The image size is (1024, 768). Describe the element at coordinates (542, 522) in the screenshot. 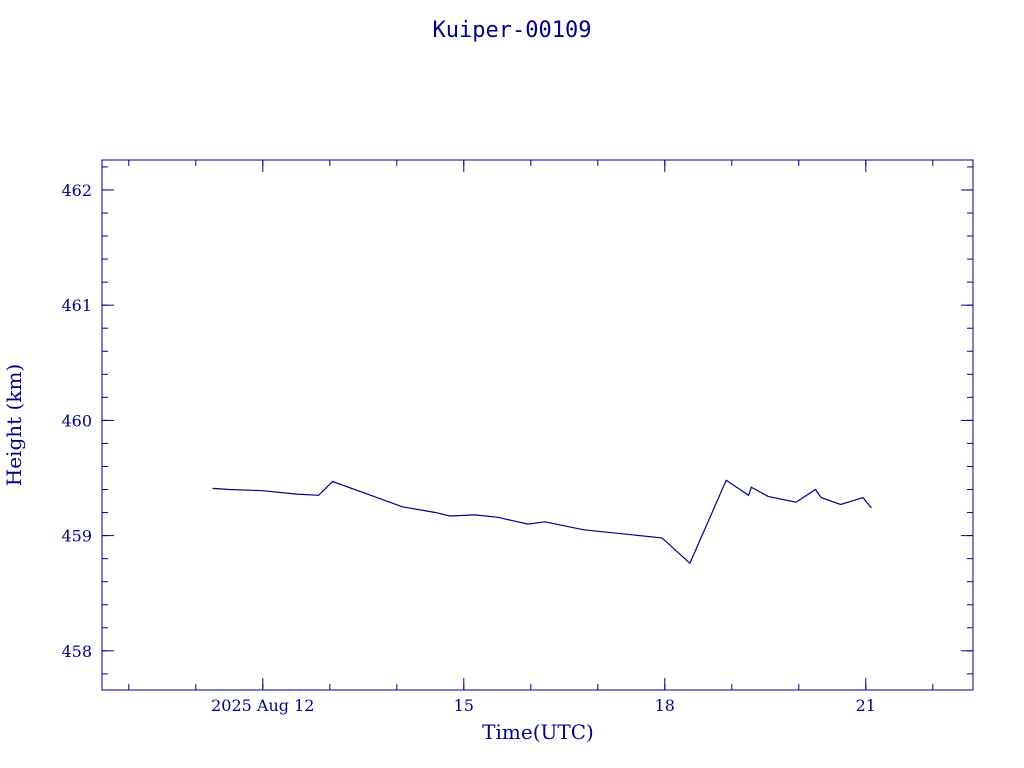

I see `height-series-line` at that location.